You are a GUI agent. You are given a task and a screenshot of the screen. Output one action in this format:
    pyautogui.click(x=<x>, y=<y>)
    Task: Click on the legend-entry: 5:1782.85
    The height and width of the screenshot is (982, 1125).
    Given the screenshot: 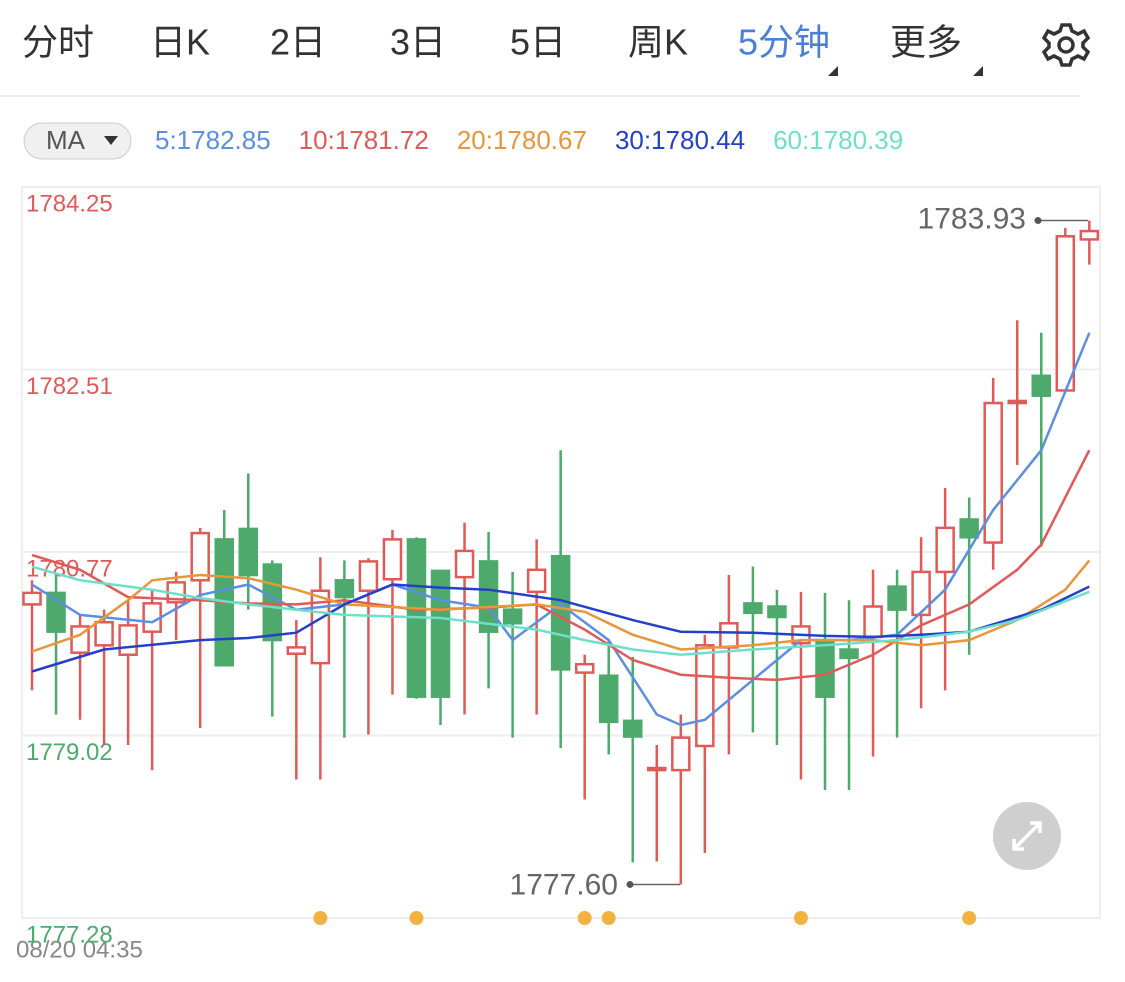 What is the action you would take?
    pyautogui.click(x=213, y=140)
    